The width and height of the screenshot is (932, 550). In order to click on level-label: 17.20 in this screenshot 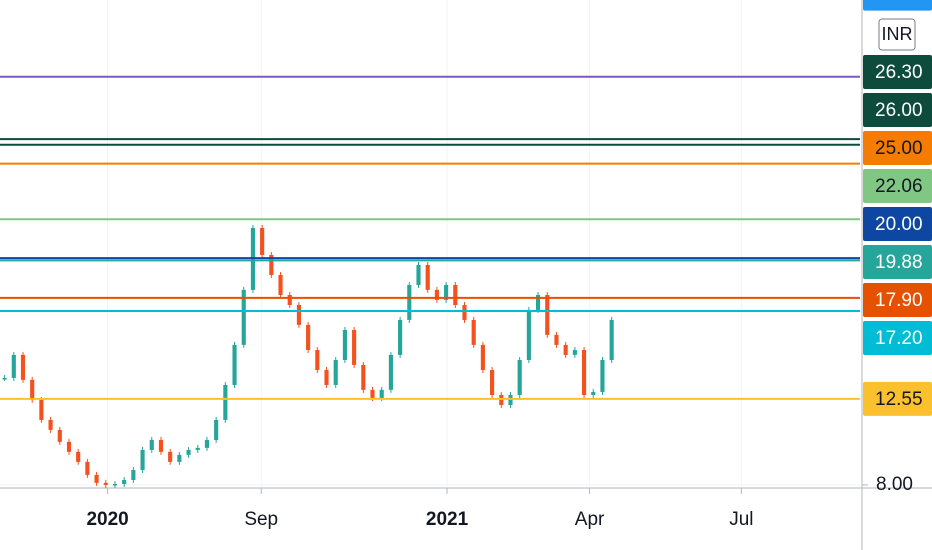, I will do `click(899, 338)`.